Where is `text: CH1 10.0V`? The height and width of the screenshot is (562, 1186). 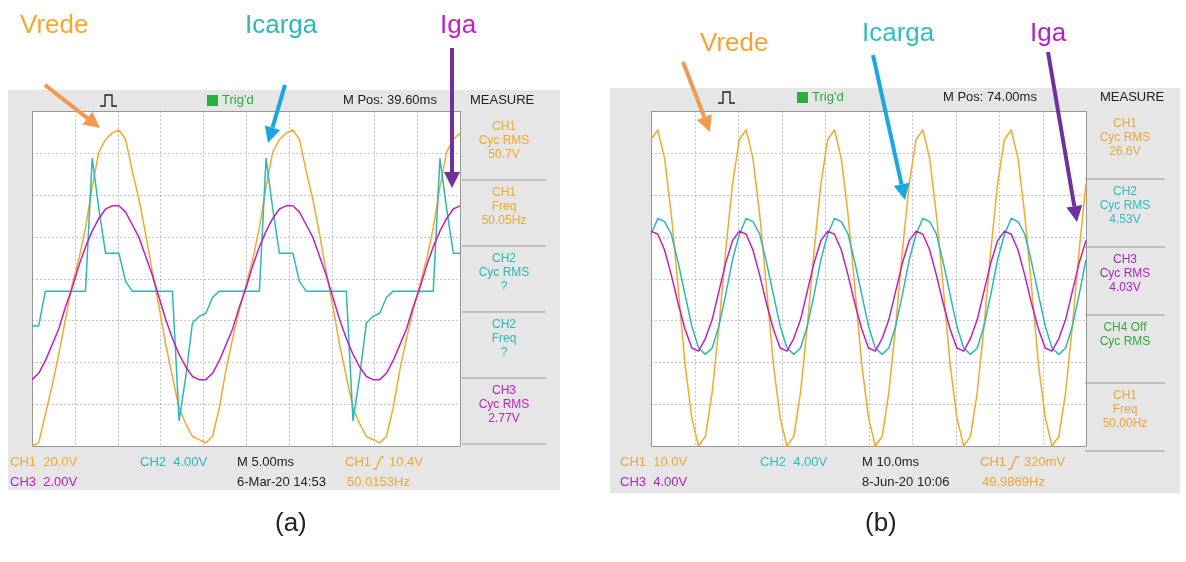
text: CH1 10.0V is located at coordinates (654, 462).